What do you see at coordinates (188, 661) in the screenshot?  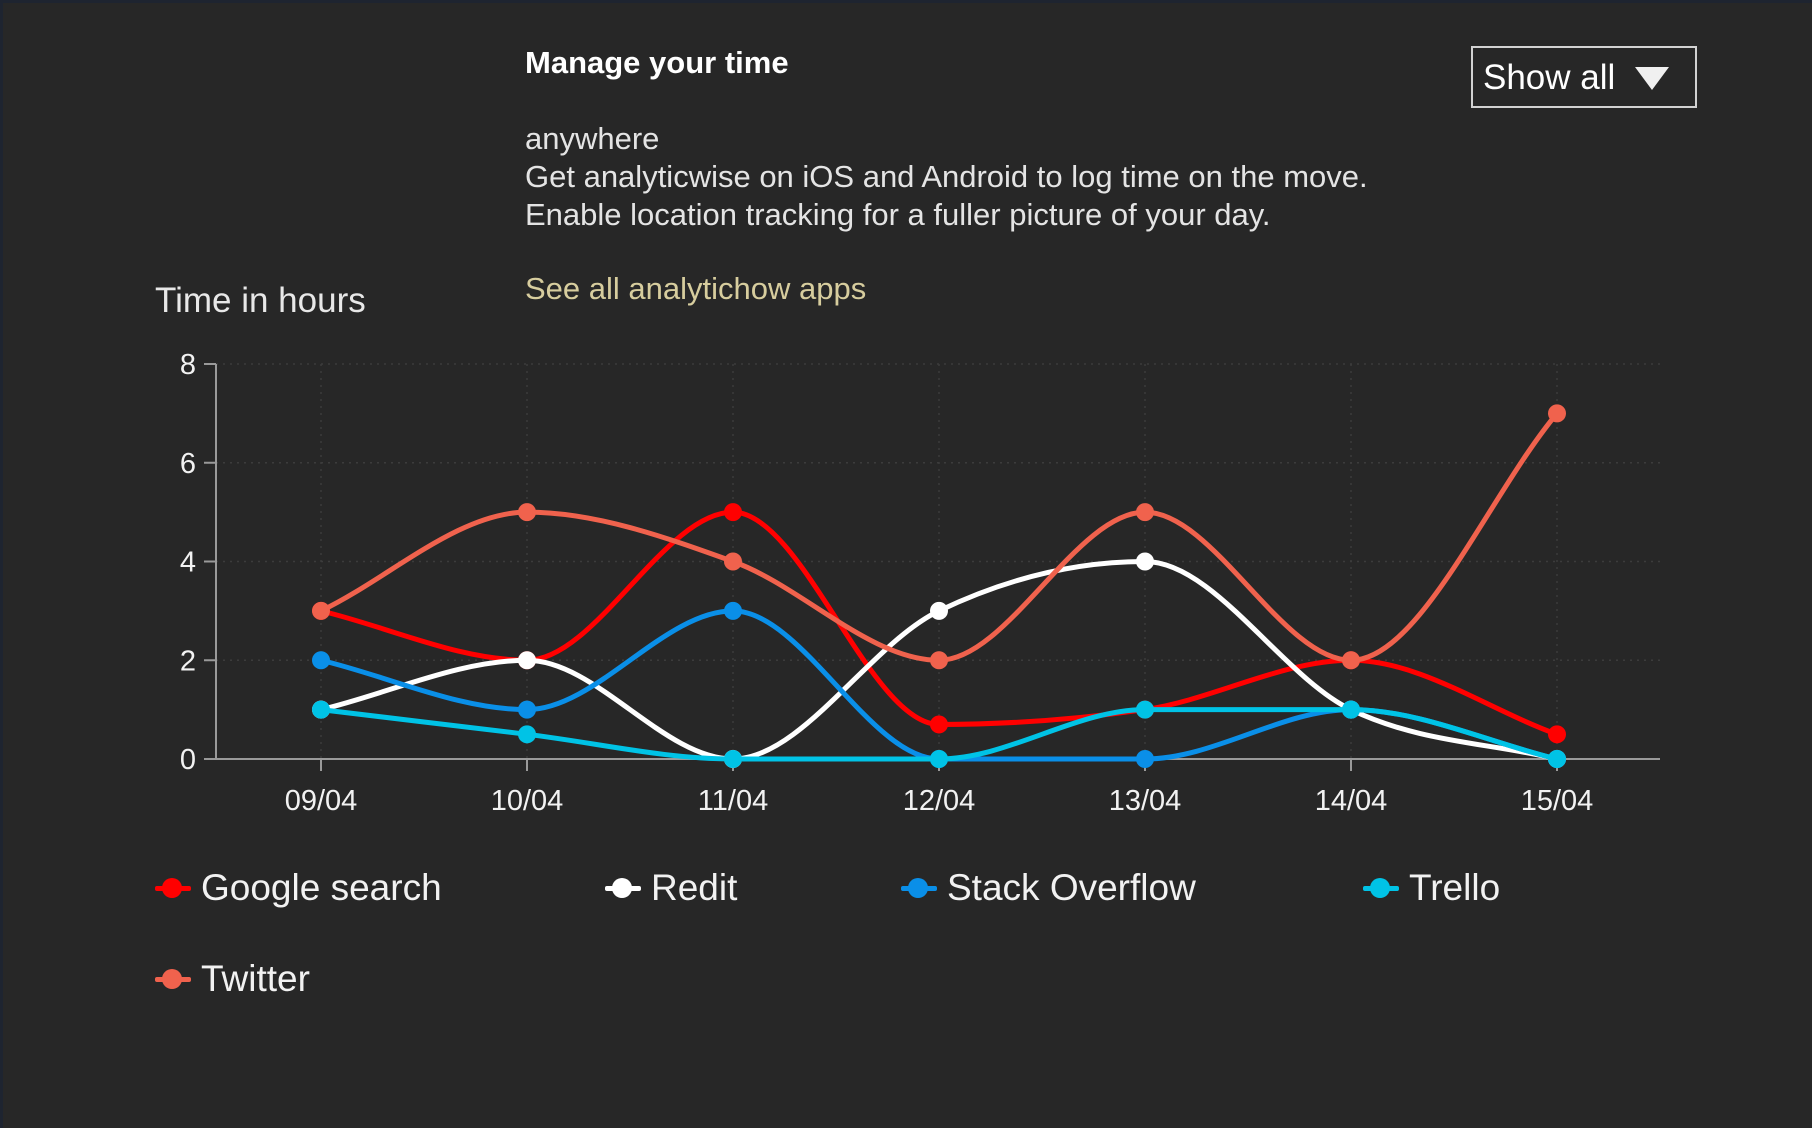 I see `y-tick-label: 2` at bounding box center [188, 661].